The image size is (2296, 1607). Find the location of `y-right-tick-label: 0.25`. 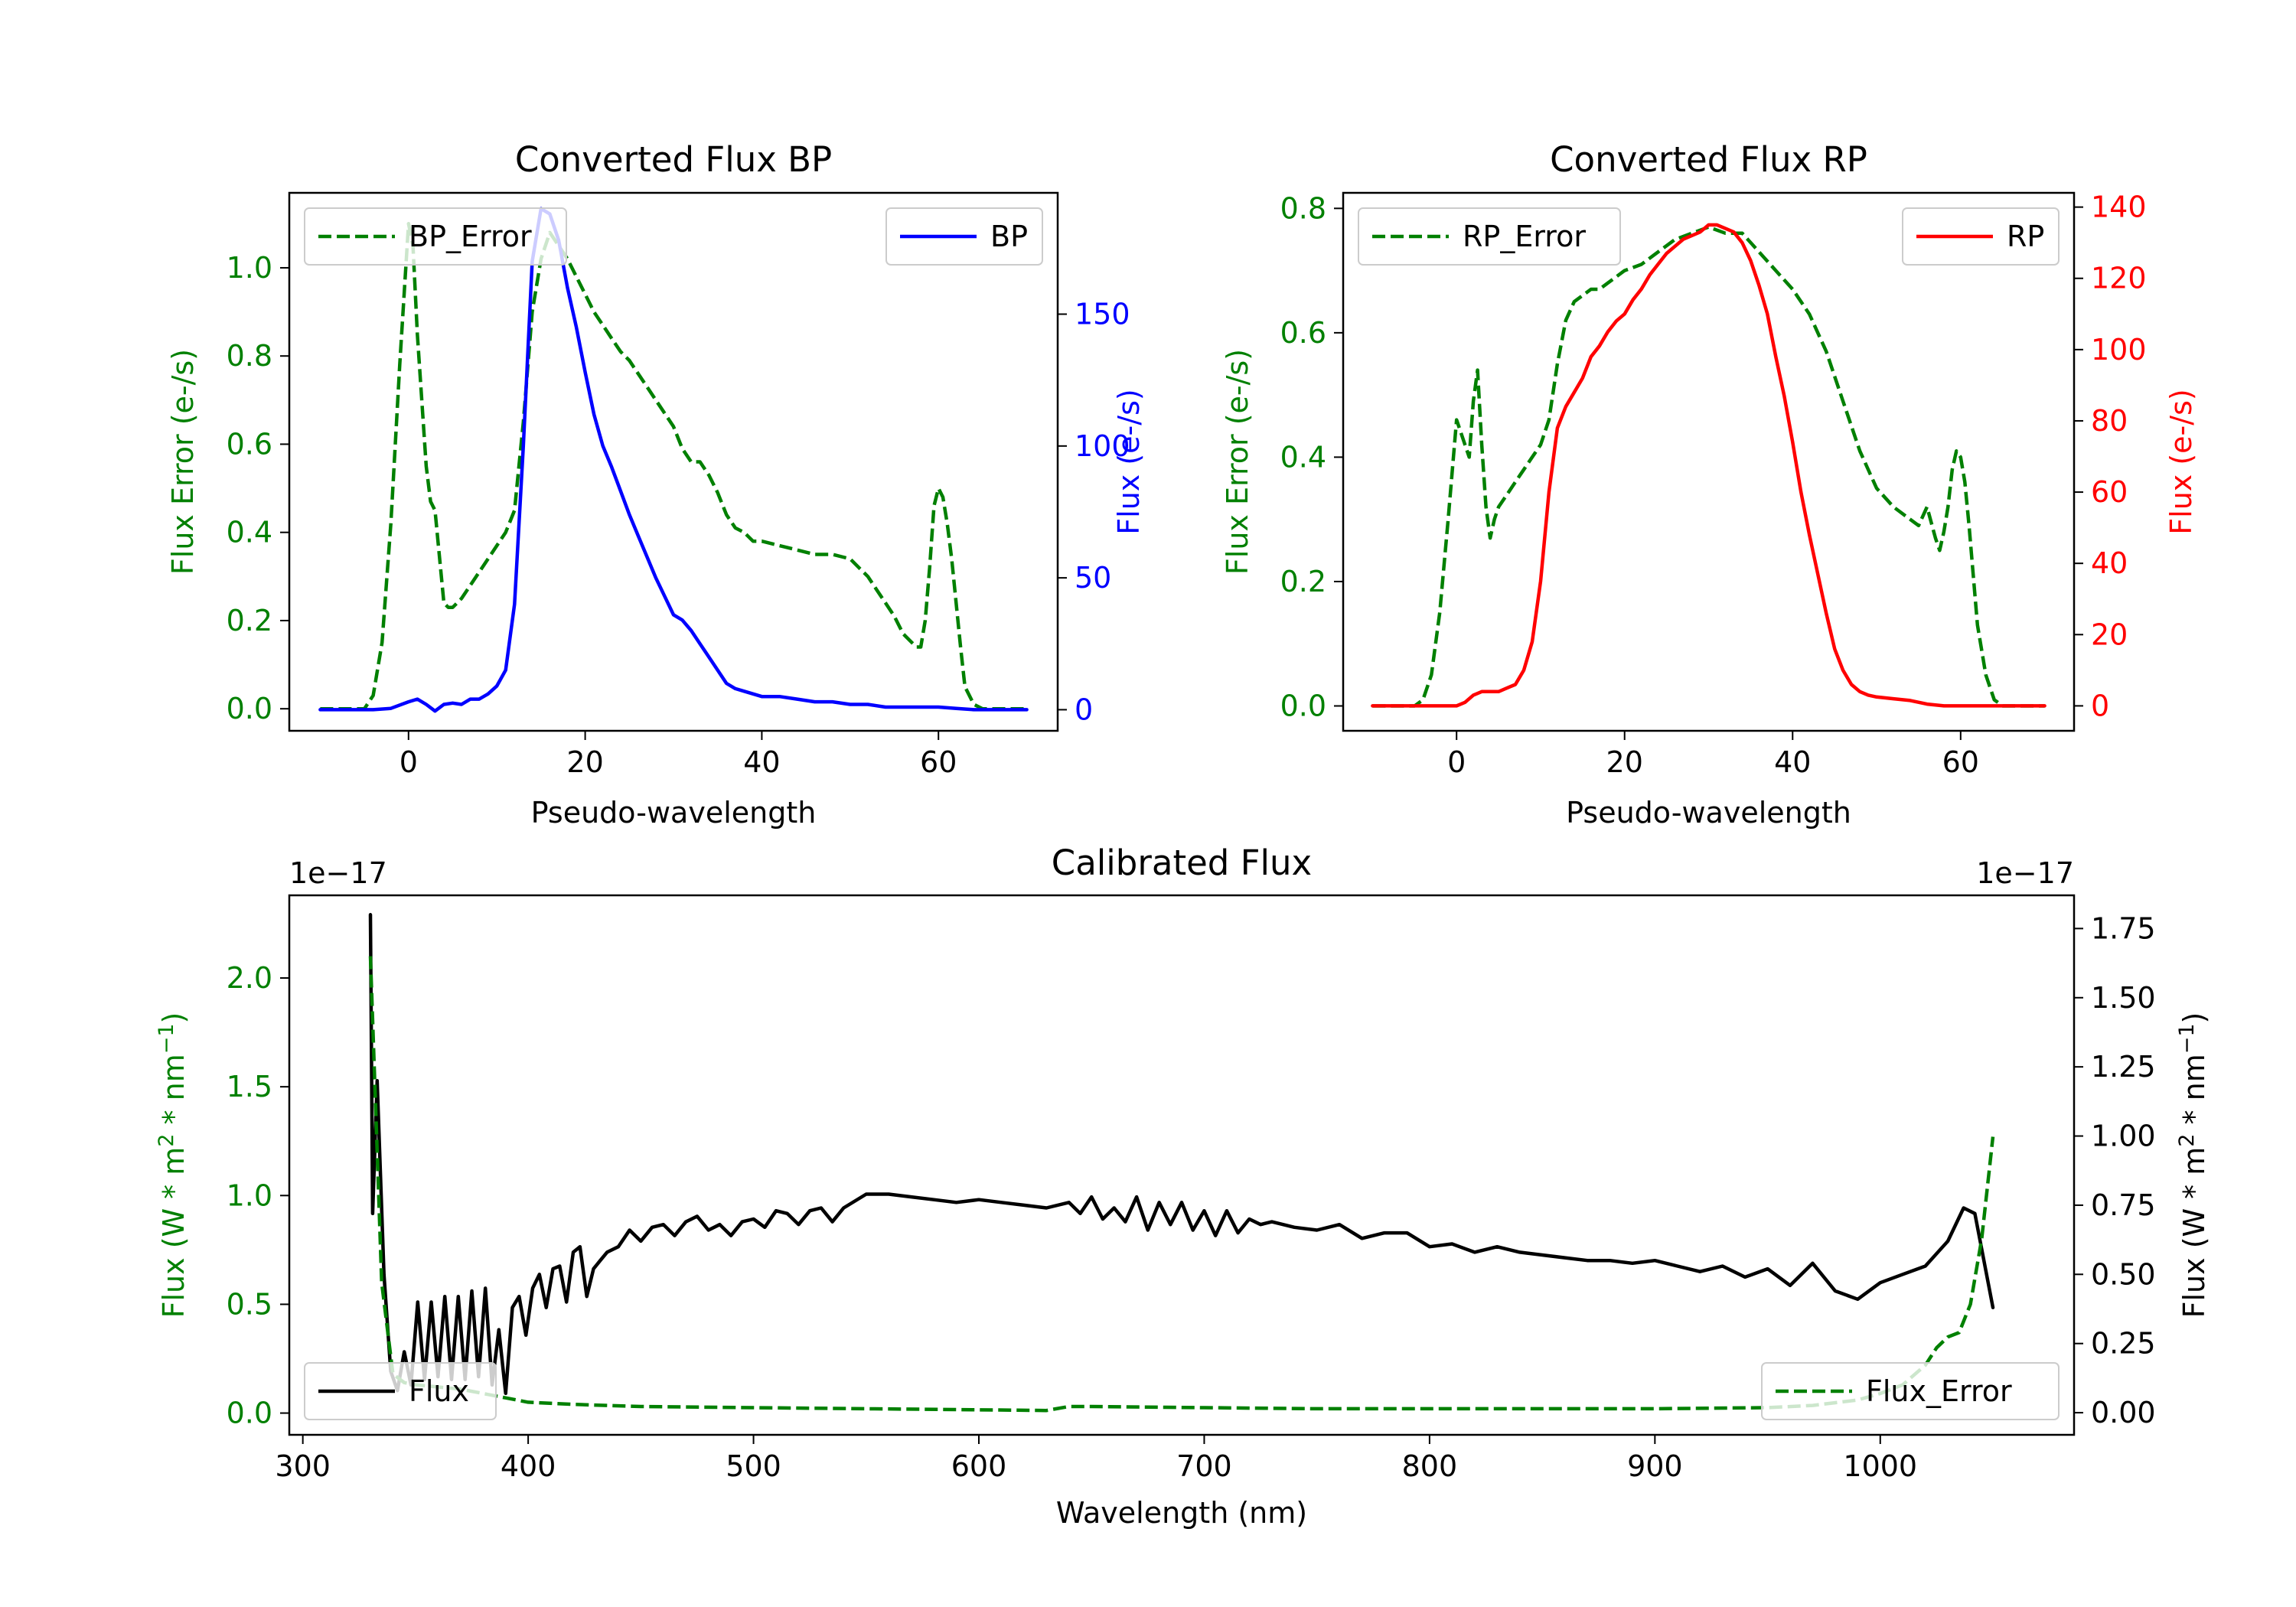

y-right-tick-label: 0.25 is located at coordinates (2123, 1344).